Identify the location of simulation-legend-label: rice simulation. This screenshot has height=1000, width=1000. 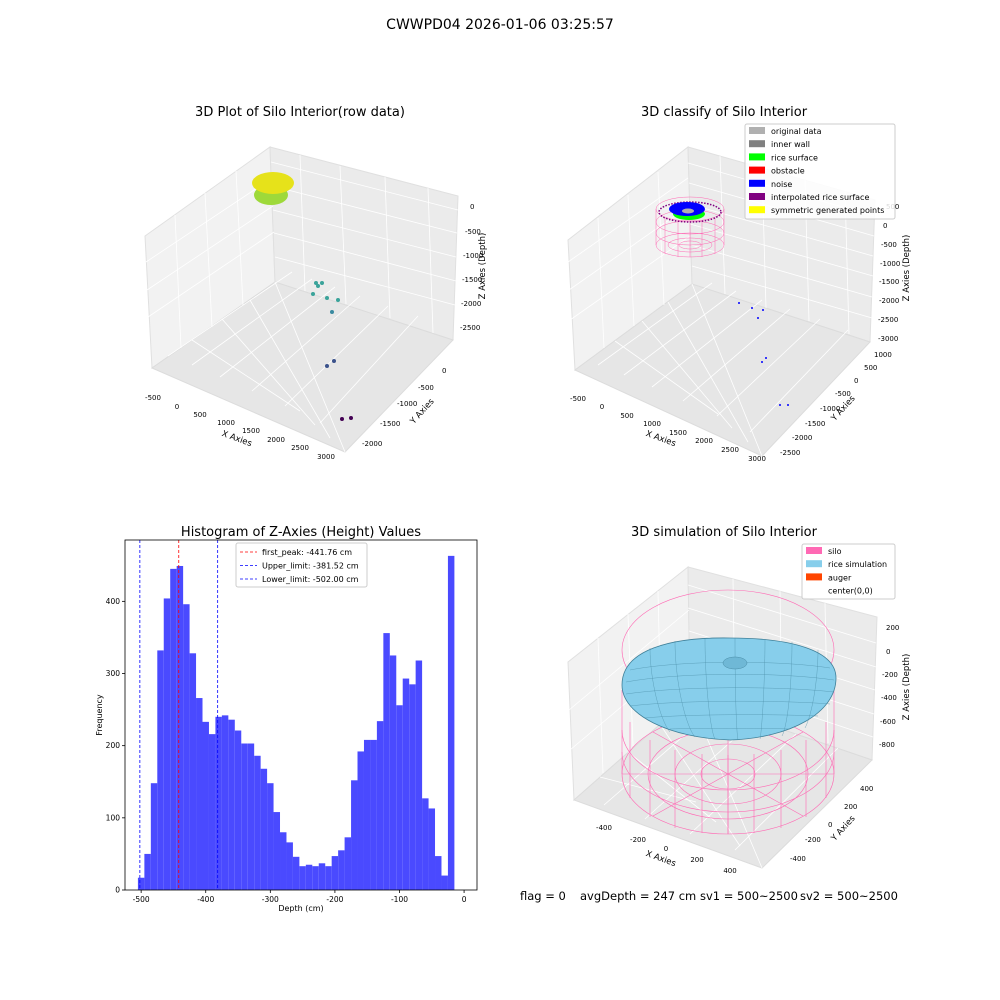
(857, 564).